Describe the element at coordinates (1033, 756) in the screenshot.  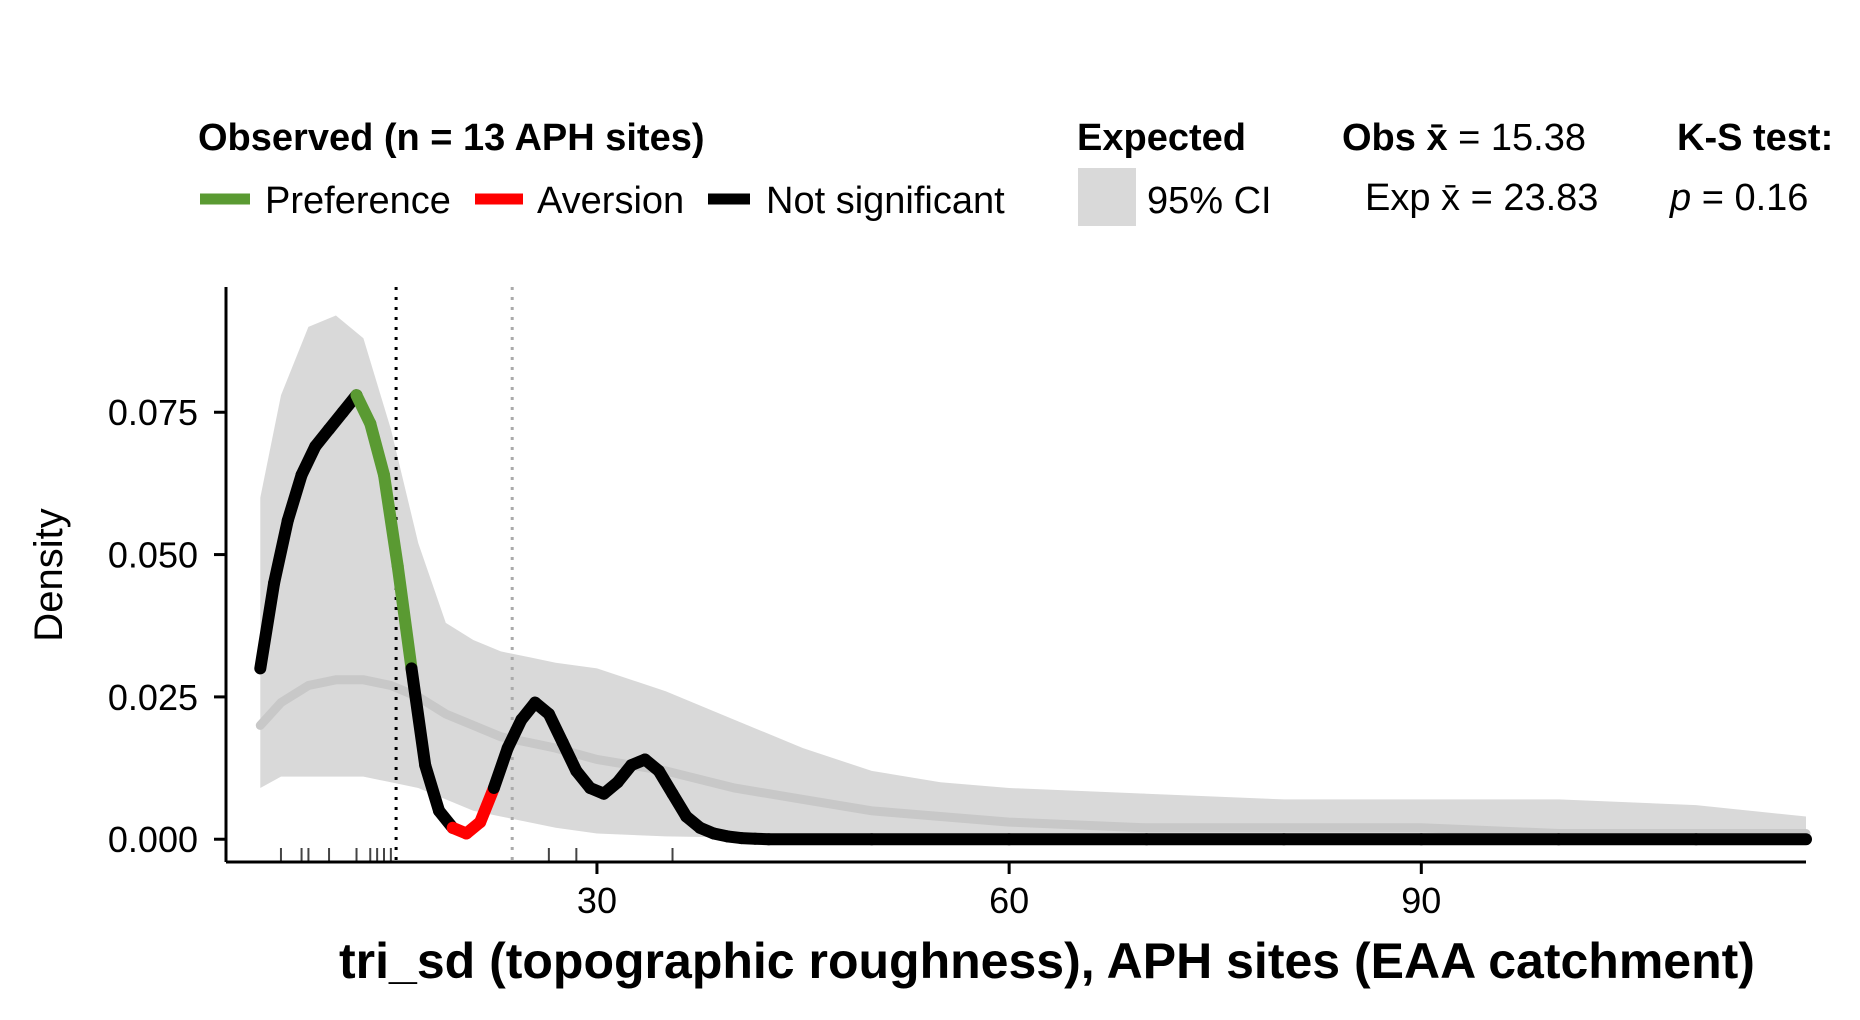
I see `expected-mean-line` at that location.